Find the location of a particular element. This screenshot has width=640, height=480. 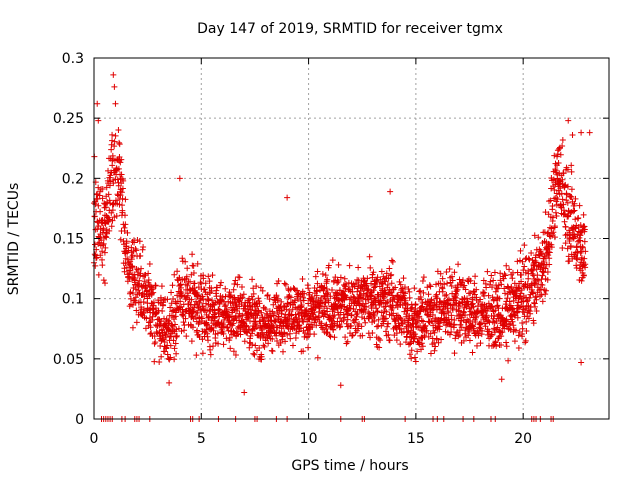

y-tick-label: 0.2 is located at coordinates (73, 179).